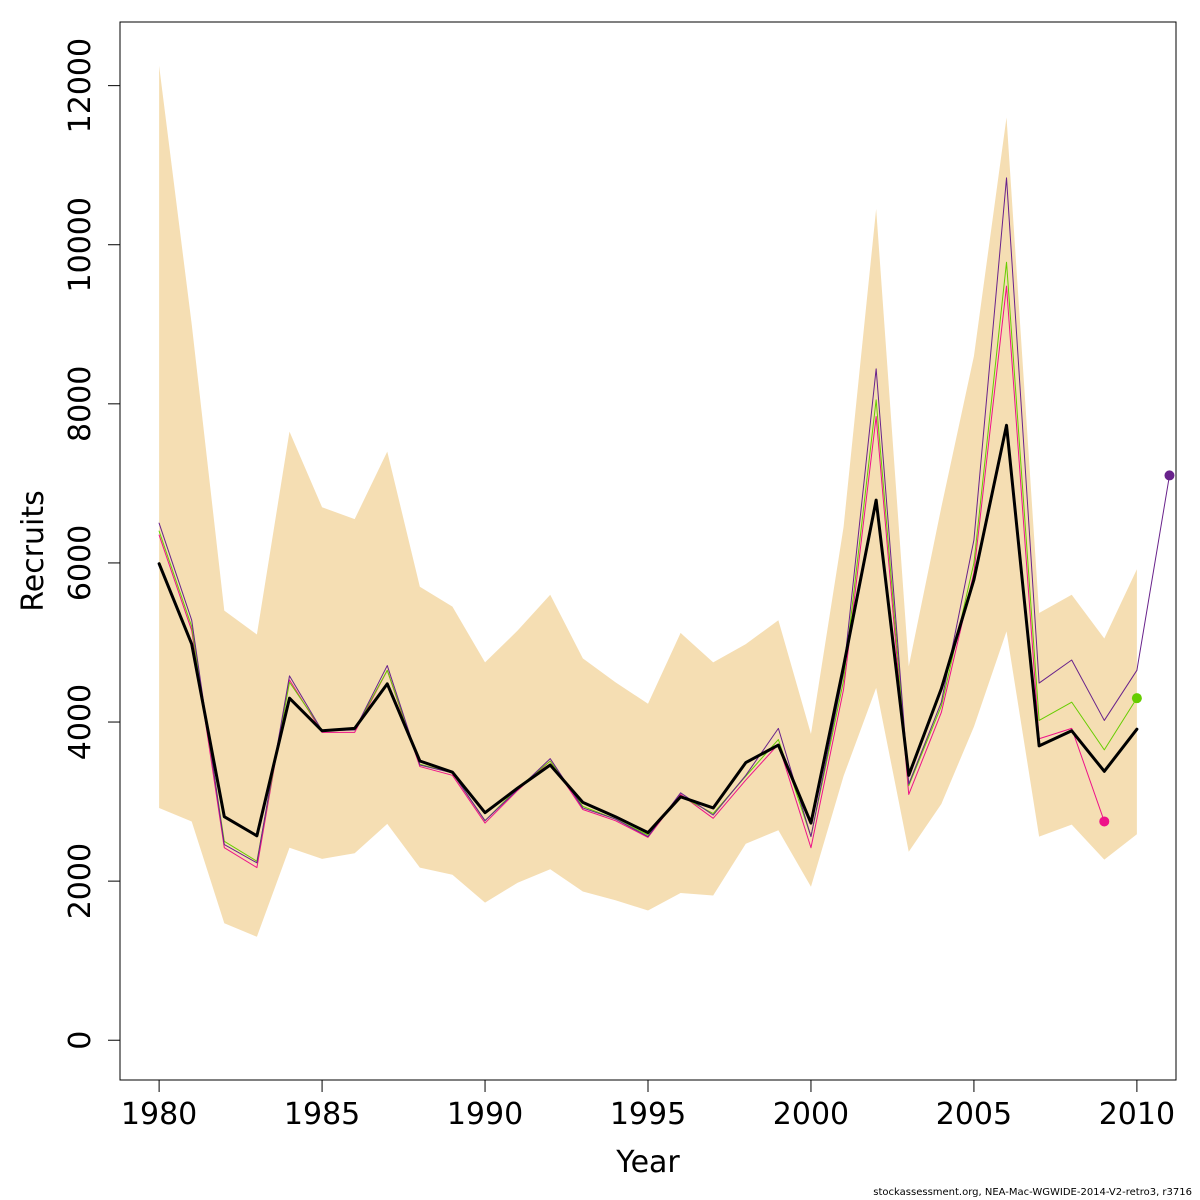  What do you see at coordinates (322, 1114) in the screenshot?
I see `x-tick-label: 1985` at bounding box center [322, 1114].